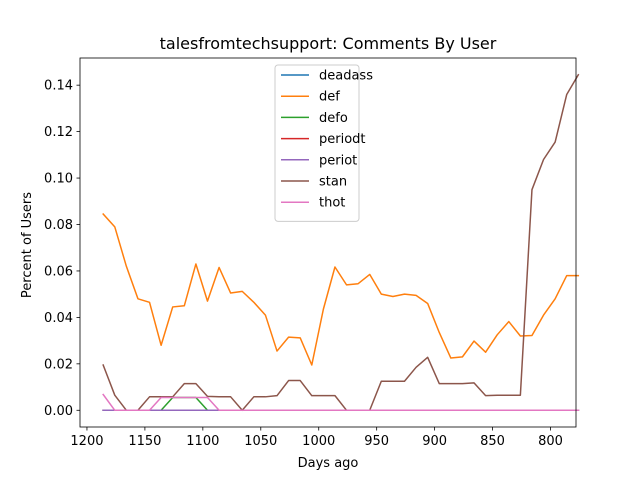  I want to click on legend: deadass def defo periodt periot stan thot, so click(323, 143).